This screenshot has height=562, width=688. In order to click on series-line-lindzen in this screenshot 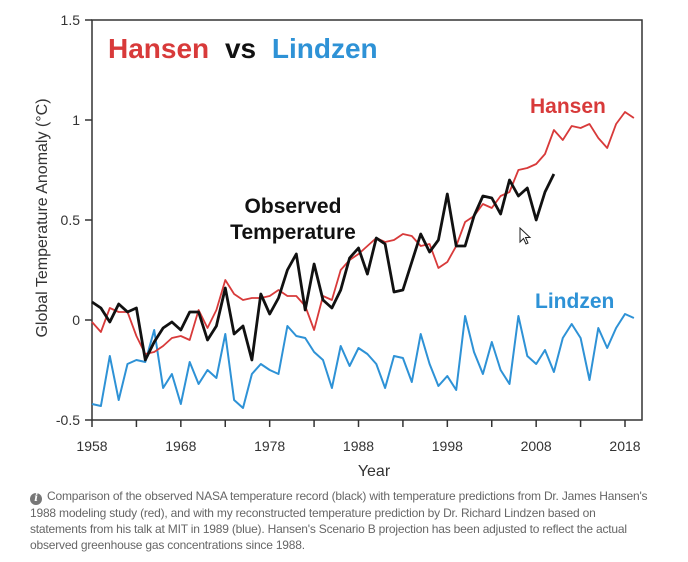, I will do `click(363, 361)`.